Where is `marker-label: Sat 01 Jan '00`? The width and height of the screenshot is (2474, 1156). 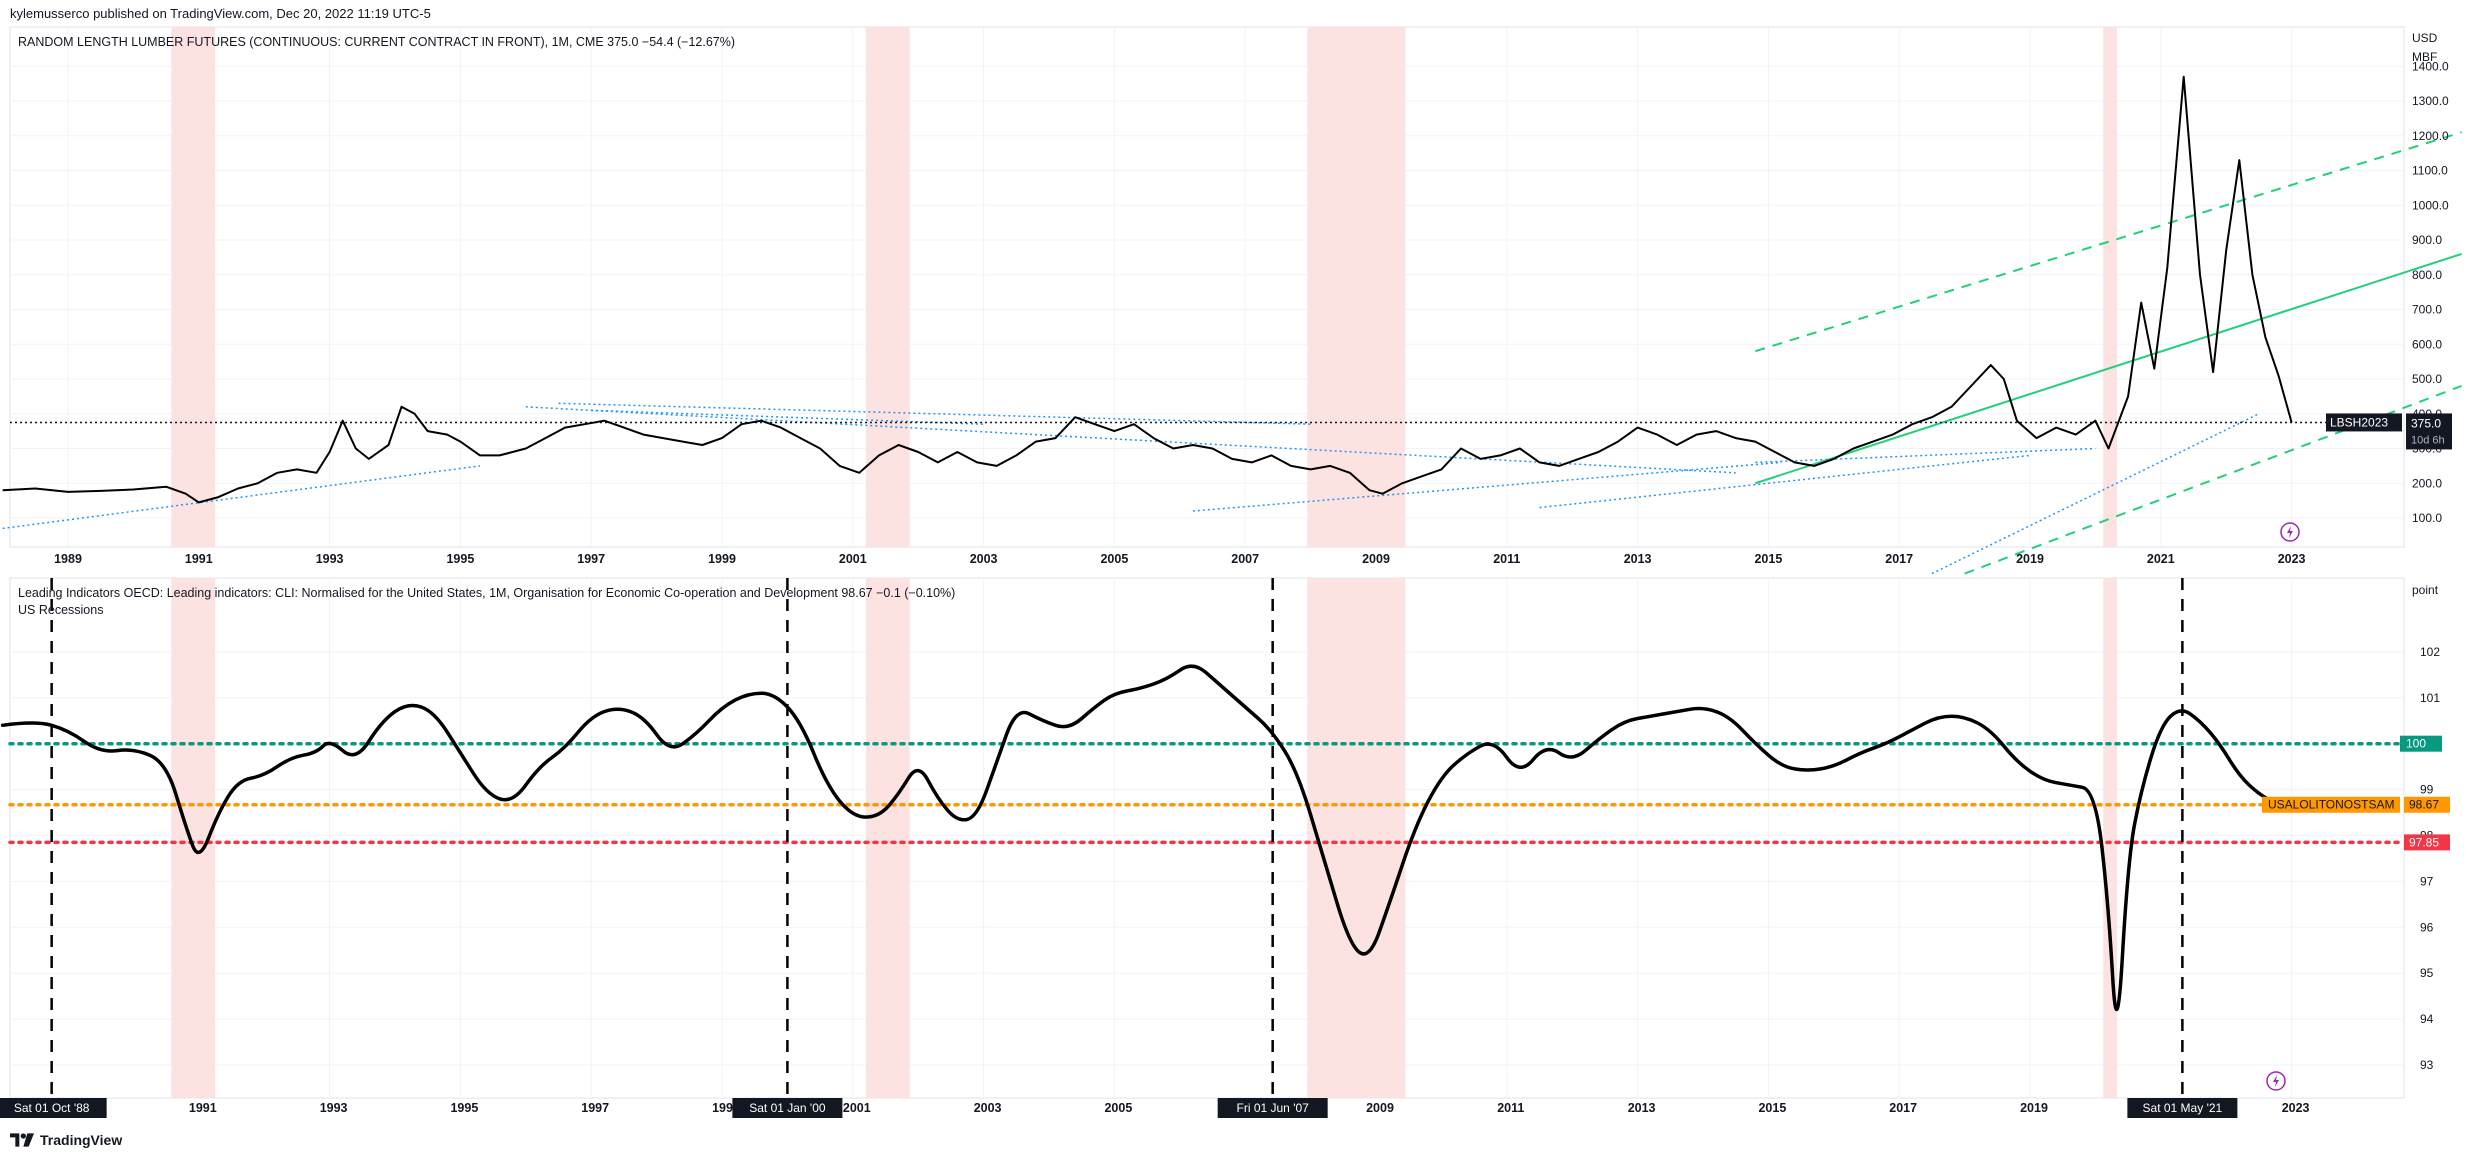 marker-label: Sat 01 Jan '00 is located at coordinates (787, 1108).